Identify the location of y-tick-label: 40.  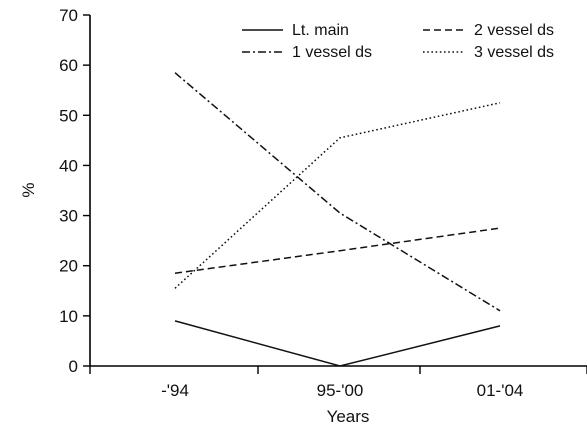
(68, 165).